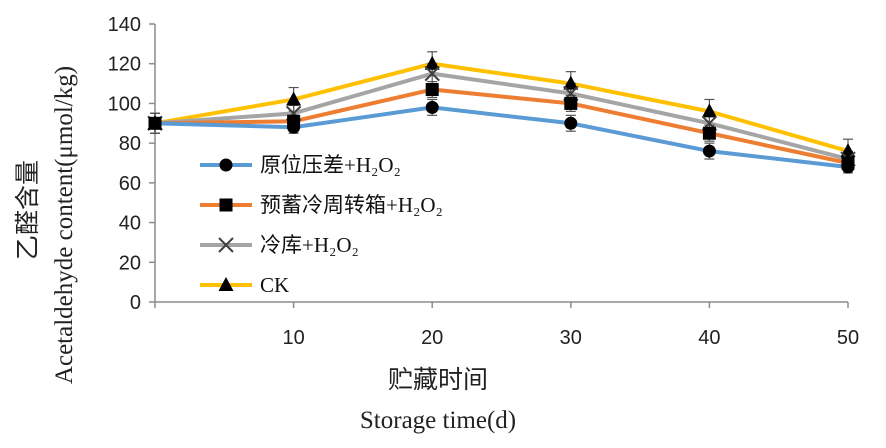  What do you see at coordinates (124, 104) in the screenshot?
I see `y-tick-label: 100` at bounding box center [124, 104].